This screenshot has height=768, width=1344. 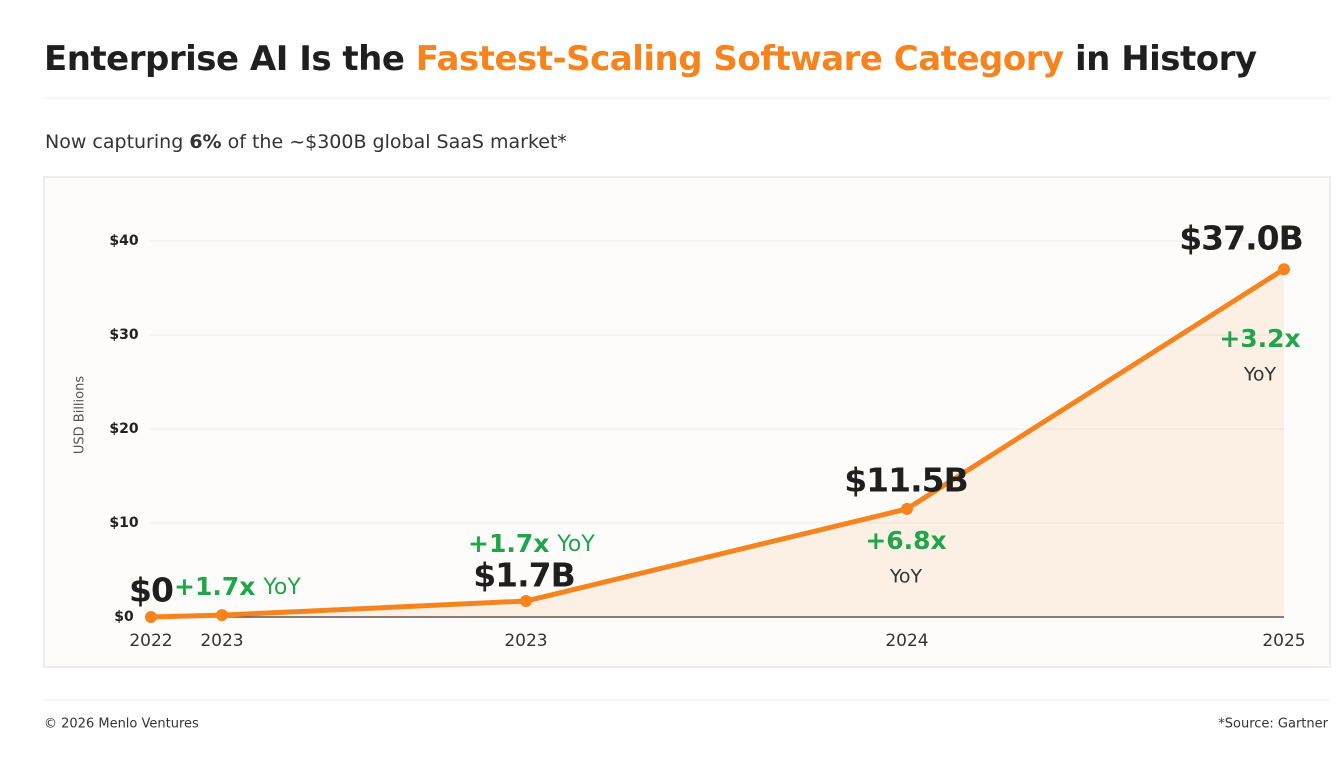 What do you see at coordinates (397, 142) in the screenshot?
I see `subtitle-part: of the ~$300B global SaaS market*` at bounding box center [397, 142].